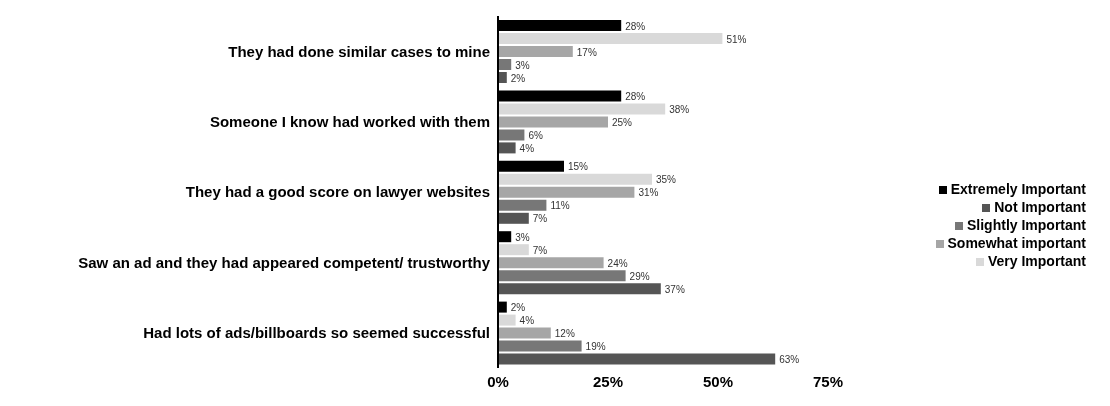 The width and height of the screenshot is (1110, 406). Describe the element at coordinates (674, 289) in the screenshot. I see `data-label: 37%` at that location.